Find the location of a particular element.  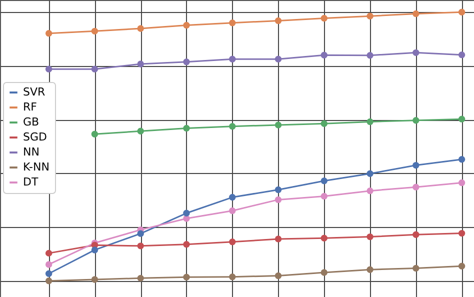

legend-label: K-NN is located at coordinates (36, 167).